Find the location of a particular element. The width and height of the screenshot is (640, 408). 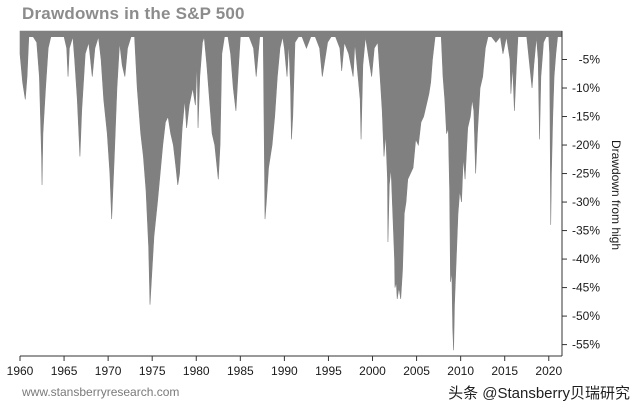

watermark: 头条 @Stansberry贝瑞研究 is located at coordinates (539, 393).